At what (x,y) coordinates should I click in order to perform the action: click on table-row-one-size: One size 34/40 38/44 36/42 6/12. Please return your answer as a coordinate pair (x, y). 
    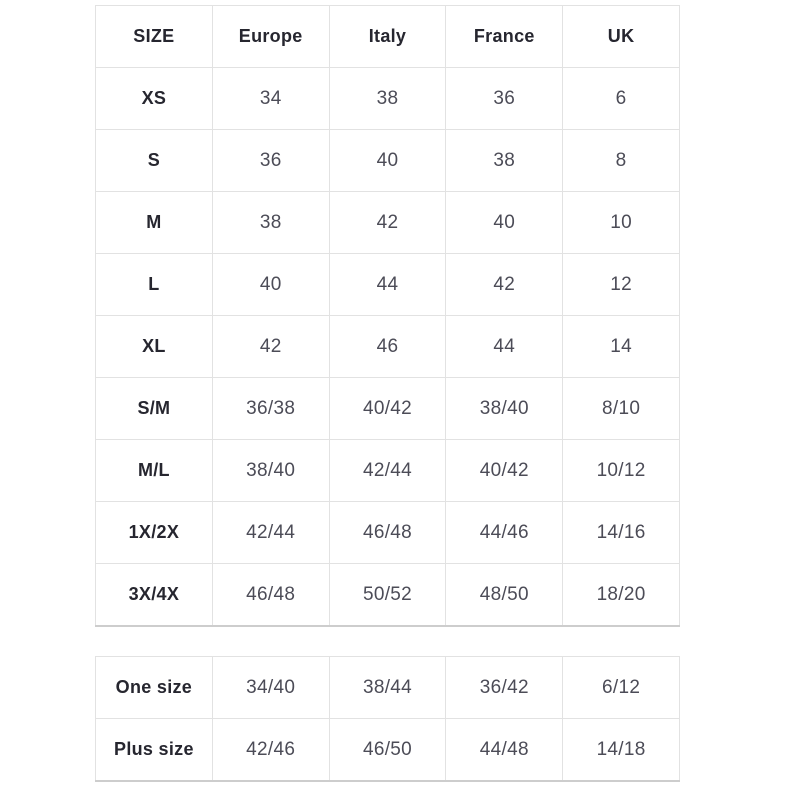
    Looking at the image, I should click on (387, 687).